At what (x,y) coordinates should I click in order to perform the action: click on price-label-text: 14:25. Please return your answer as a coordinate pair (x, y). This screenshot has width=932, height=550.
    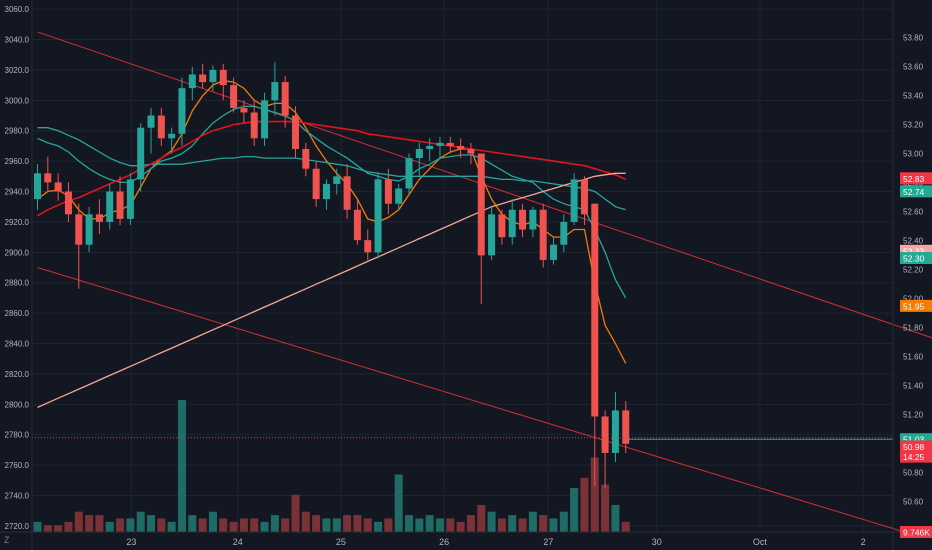
    Looking at the image, I should click on (914, 457).